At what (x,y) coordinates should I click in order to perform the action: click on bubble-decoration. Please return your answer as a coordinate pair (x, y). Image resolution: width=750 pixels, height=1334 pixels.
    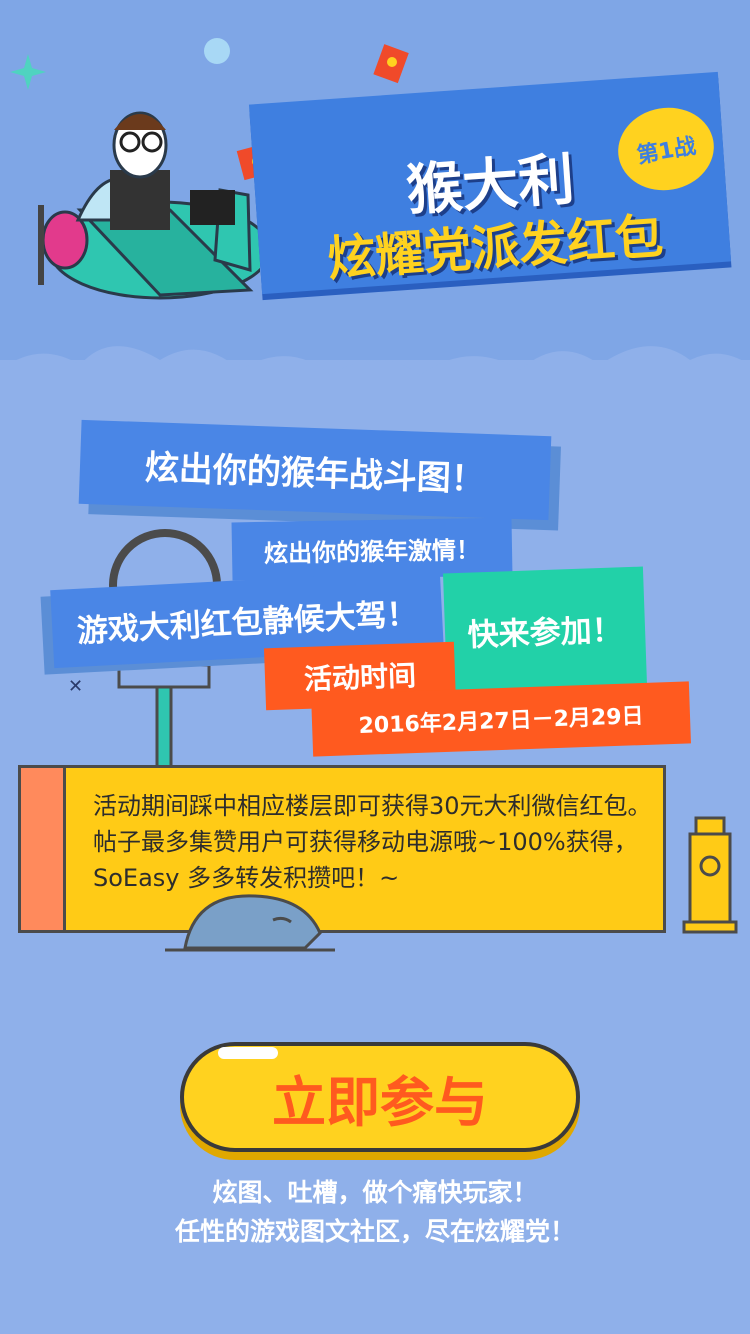
    Looking at the image, I should click on (217, 51).